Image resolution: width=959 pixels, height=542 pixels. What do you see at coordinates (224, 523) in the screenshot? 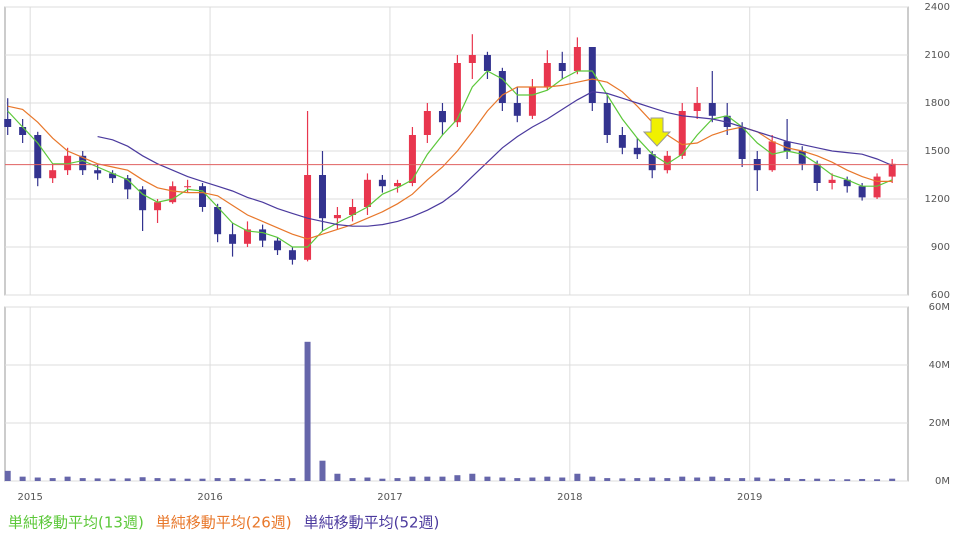
I see `legend-entry: 単純移動平均(26週)` at bounding box center [224, 523].